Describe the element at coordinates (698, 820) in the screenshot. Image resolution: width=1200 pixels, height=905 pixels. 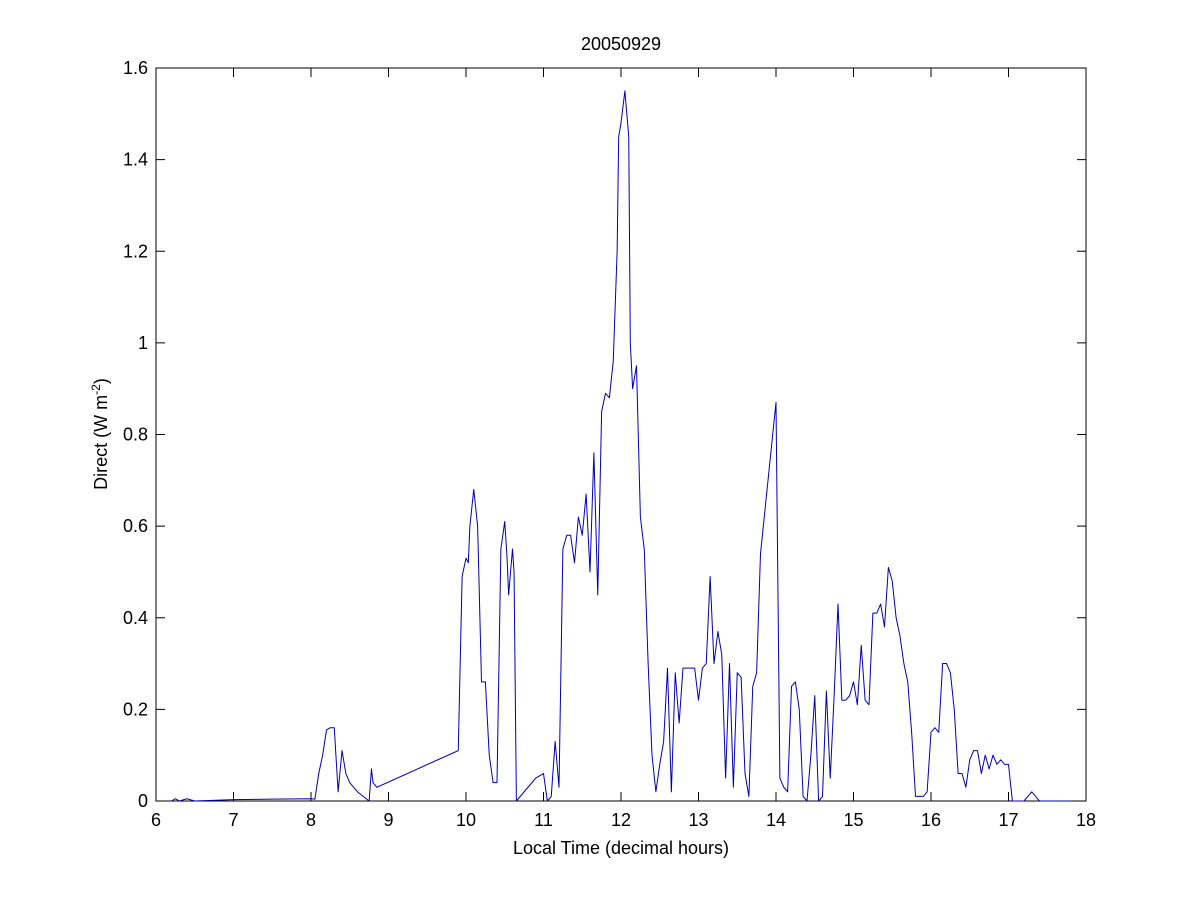
I see `x-tick-label: 13` at that location.